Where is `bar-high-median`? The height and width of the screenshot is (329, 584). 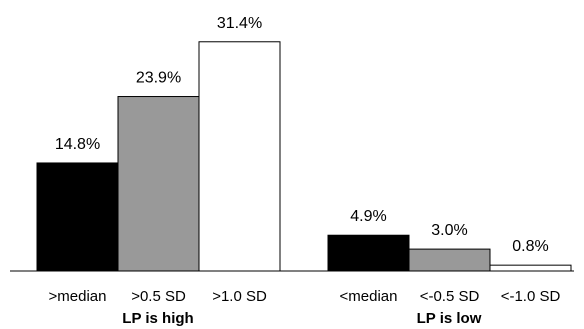
bar-high-median is located at coordinates (77, 217).